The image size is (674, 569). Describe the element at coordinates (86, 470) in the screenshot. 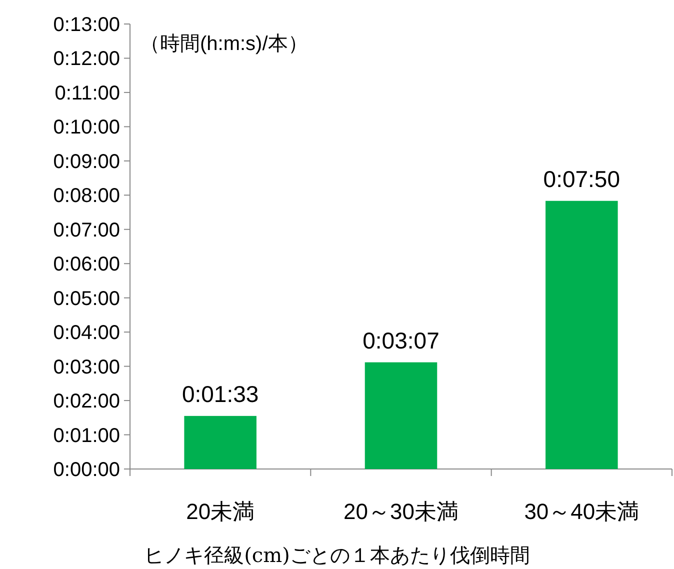

I see `y-tick-label: 0:00:00` at that location.